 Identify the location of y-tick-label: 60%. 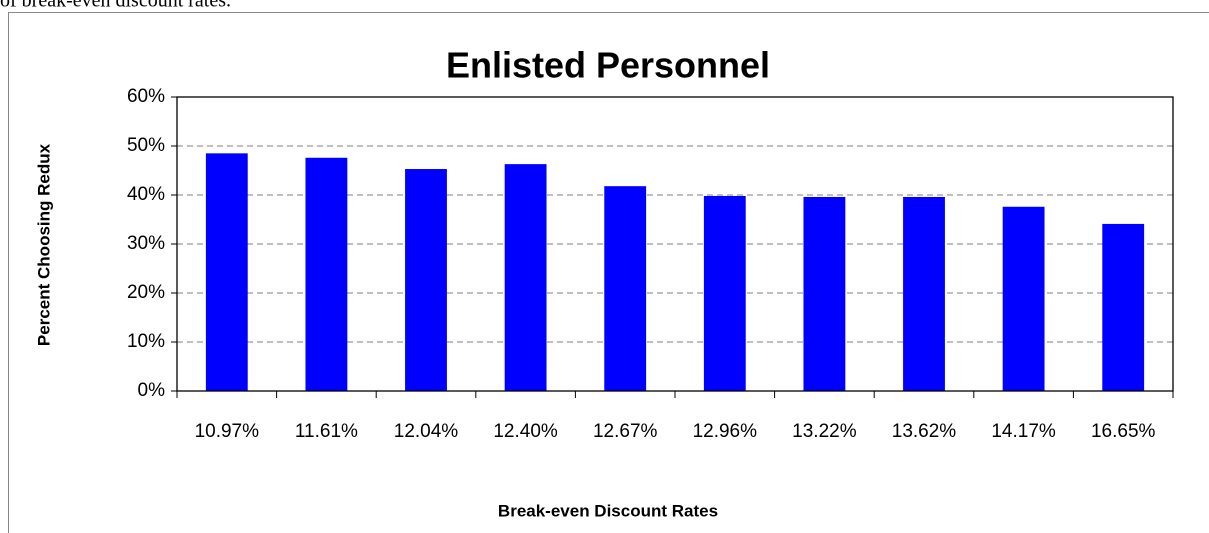
(146, 96).